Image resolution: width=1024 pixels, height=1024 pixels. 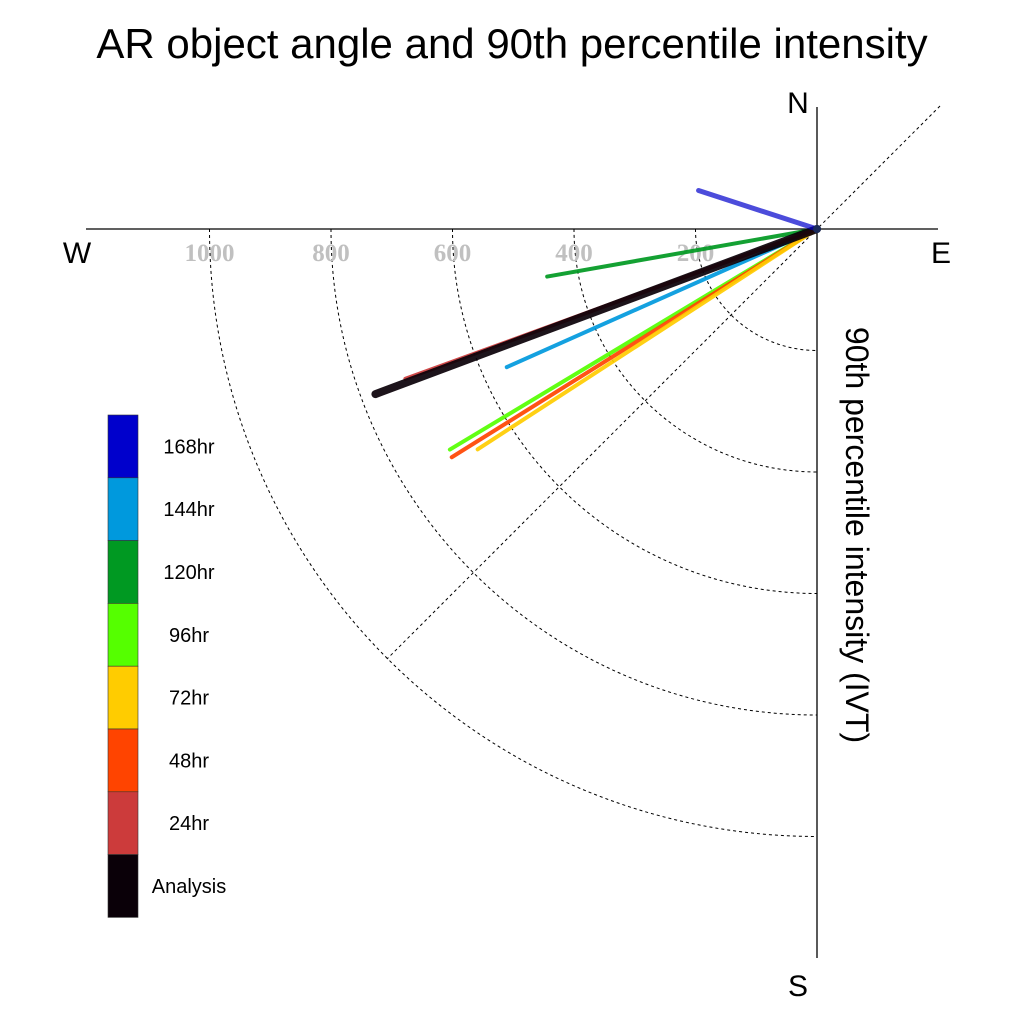 I want to click on vector-analysis, so click(x=596, y=312).